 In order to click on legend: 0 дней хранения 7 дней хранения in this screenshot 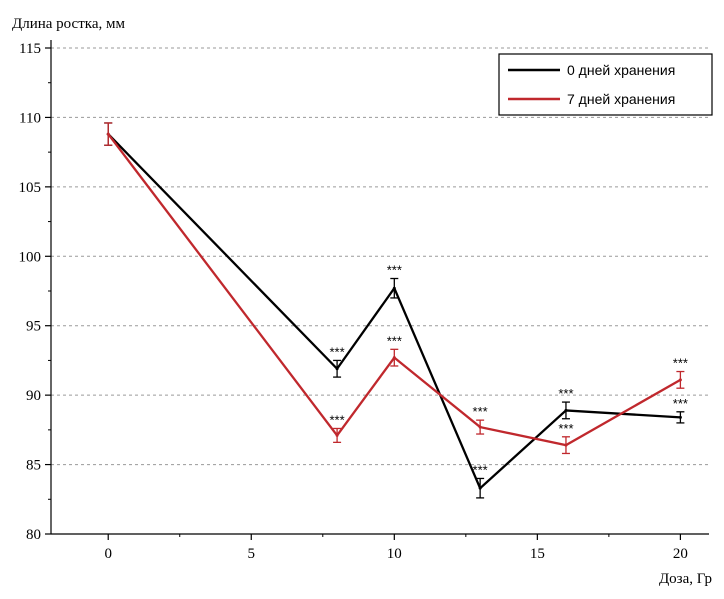, I will do `click(605, 84)`.